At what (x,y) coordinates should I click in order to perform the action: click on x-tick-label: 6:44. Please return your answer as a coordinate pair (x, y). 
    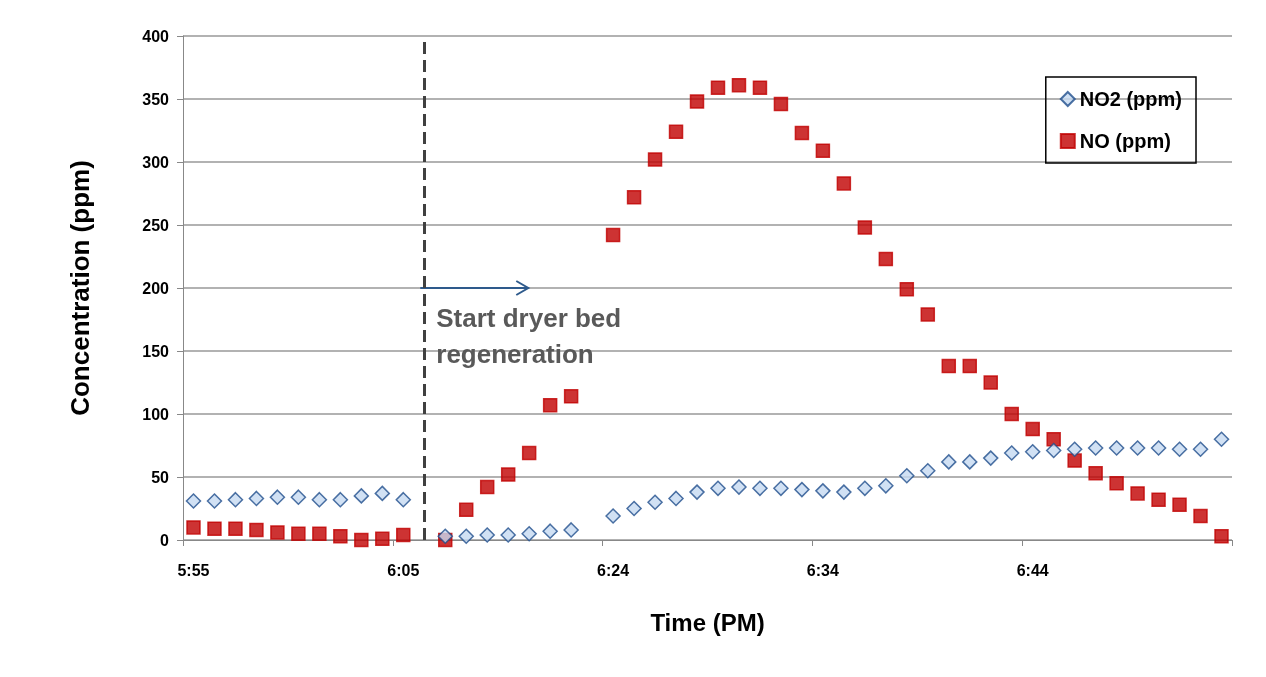
    Looking at the image, I should click on (1032, 570).